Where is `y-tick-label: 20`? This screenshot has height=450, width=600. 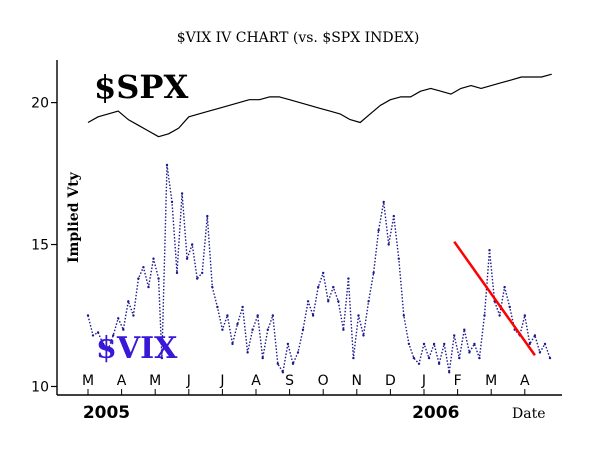 y-tick-label: 20 is located at coordinates (40, 104).